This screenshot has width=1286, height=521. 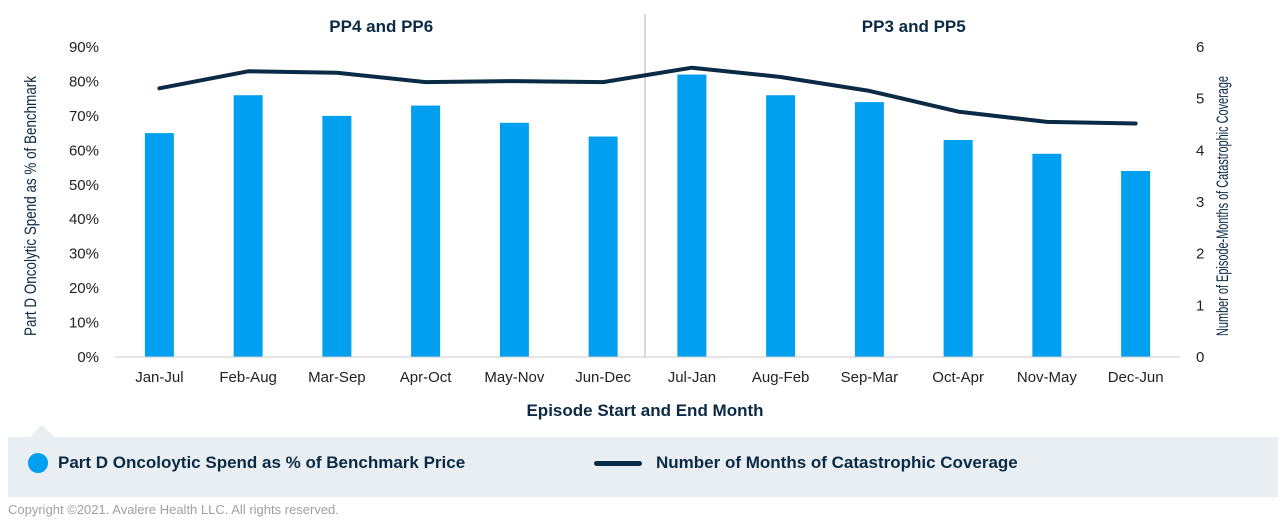 I want to click on bar-mar-sep, so click(x=337, y=236).